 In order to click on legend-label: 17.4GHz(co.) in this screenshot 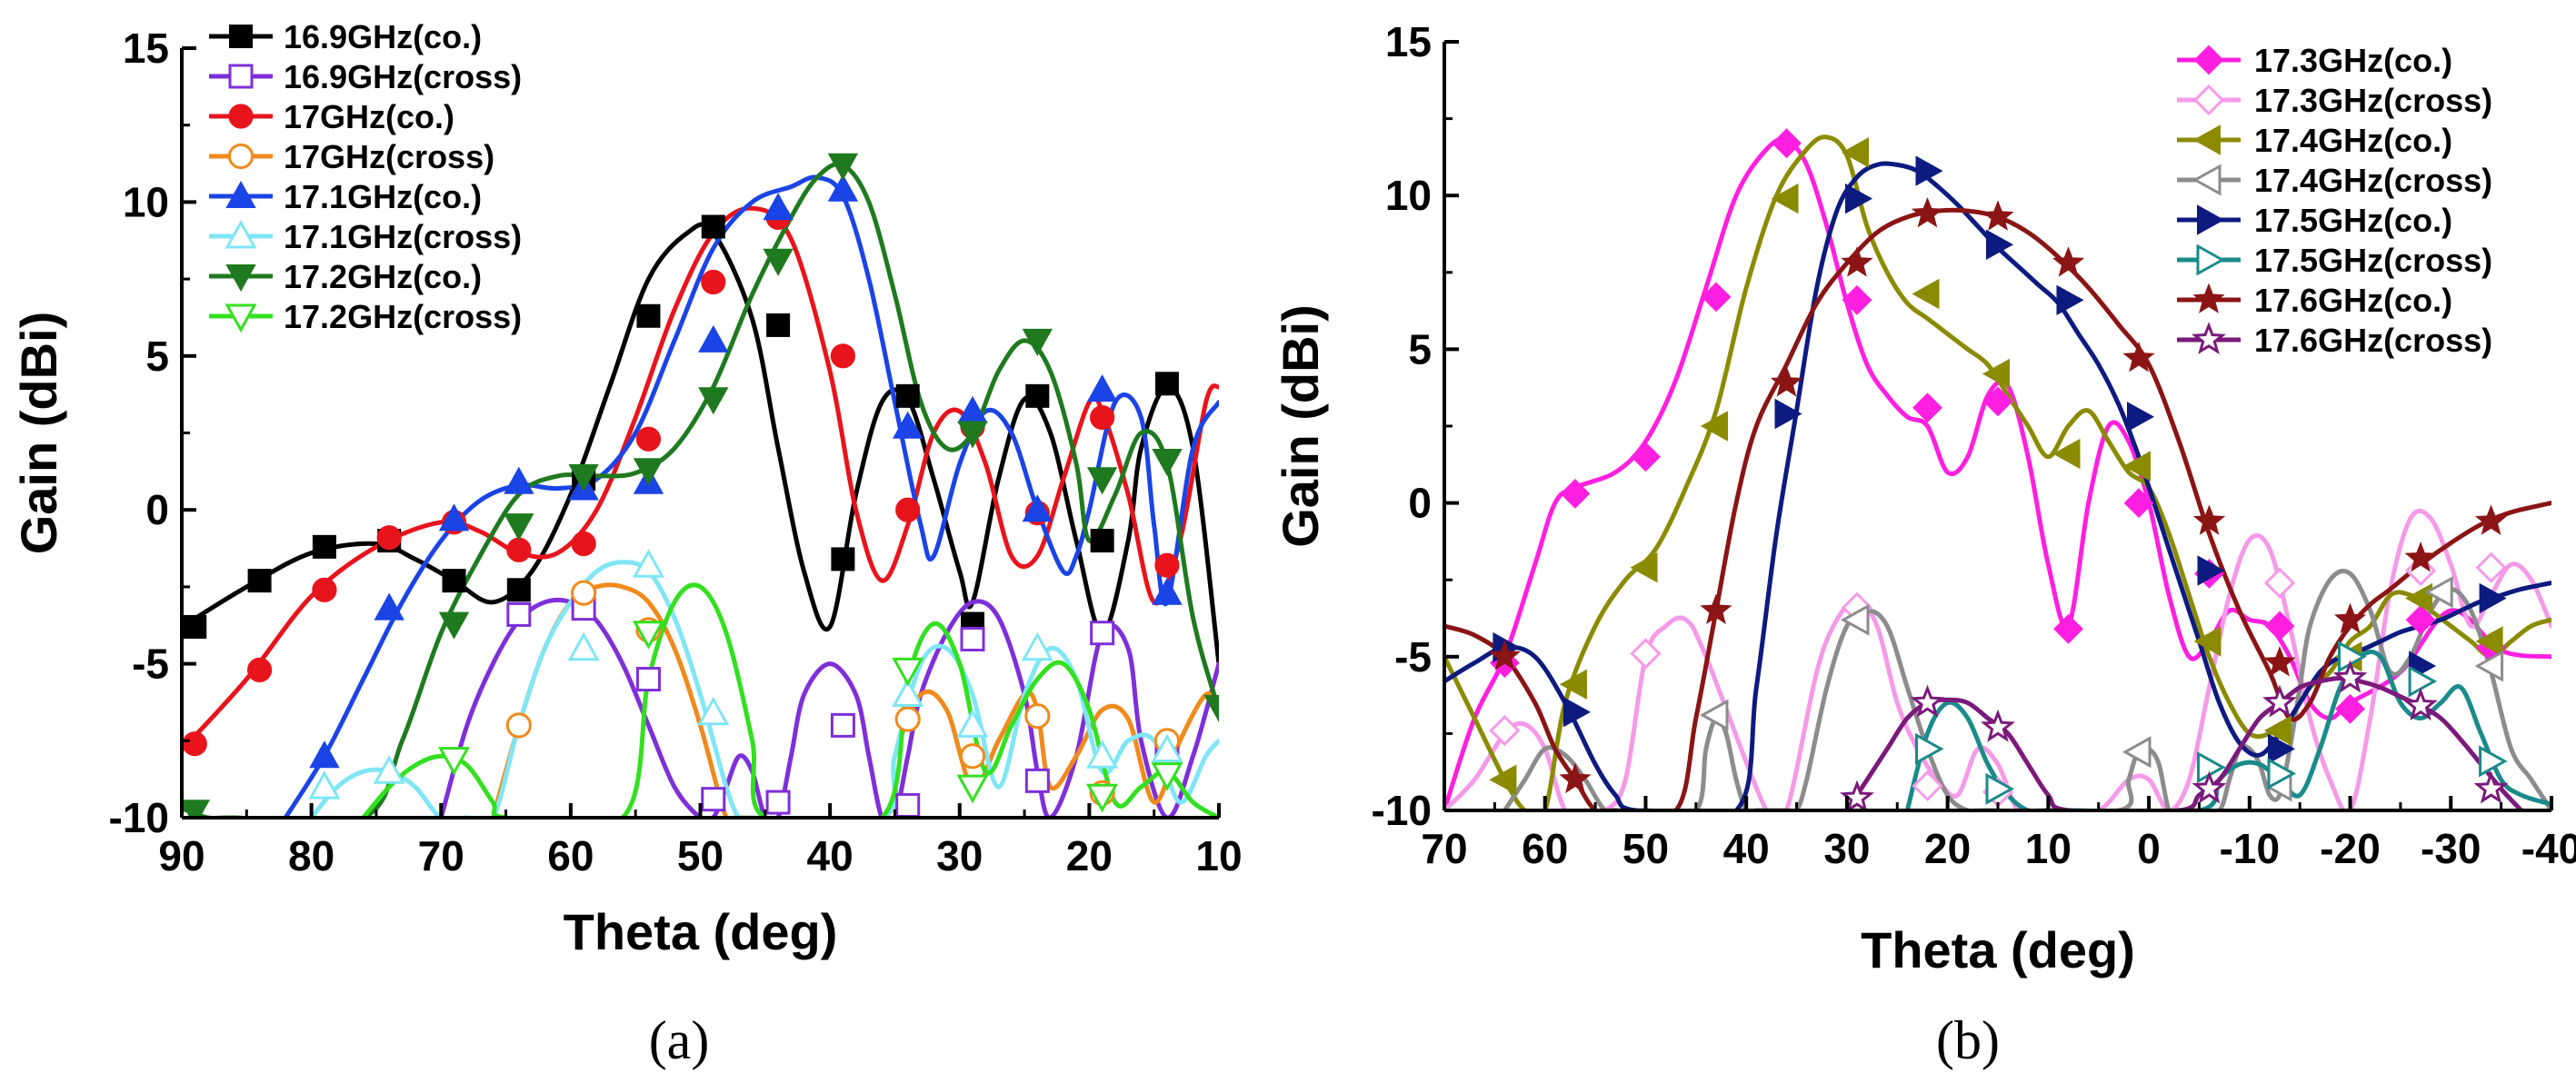, I will do `click(2353, 140)`.